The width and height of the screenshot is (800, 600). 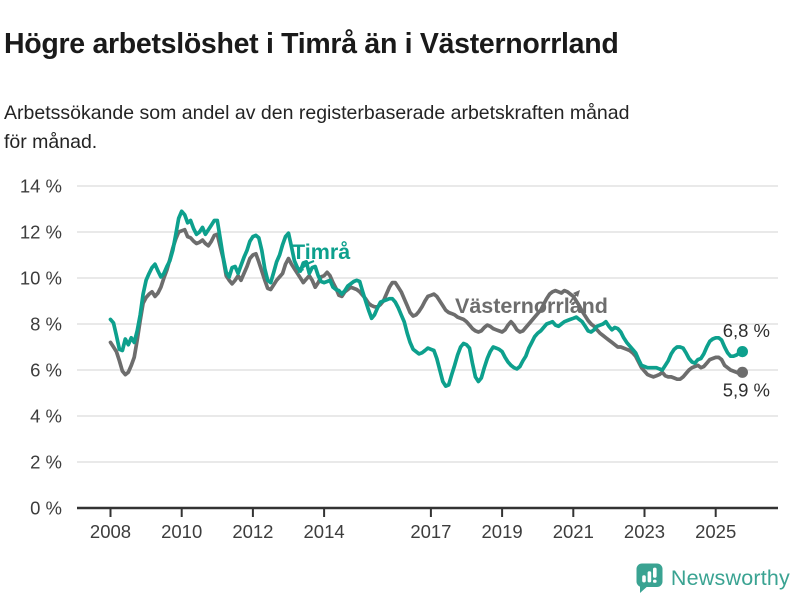 What do you see at coordinates (742, 372) in the screenshot?
I see `series-end-dot-västernorrland` at bounding box center [742, 372].